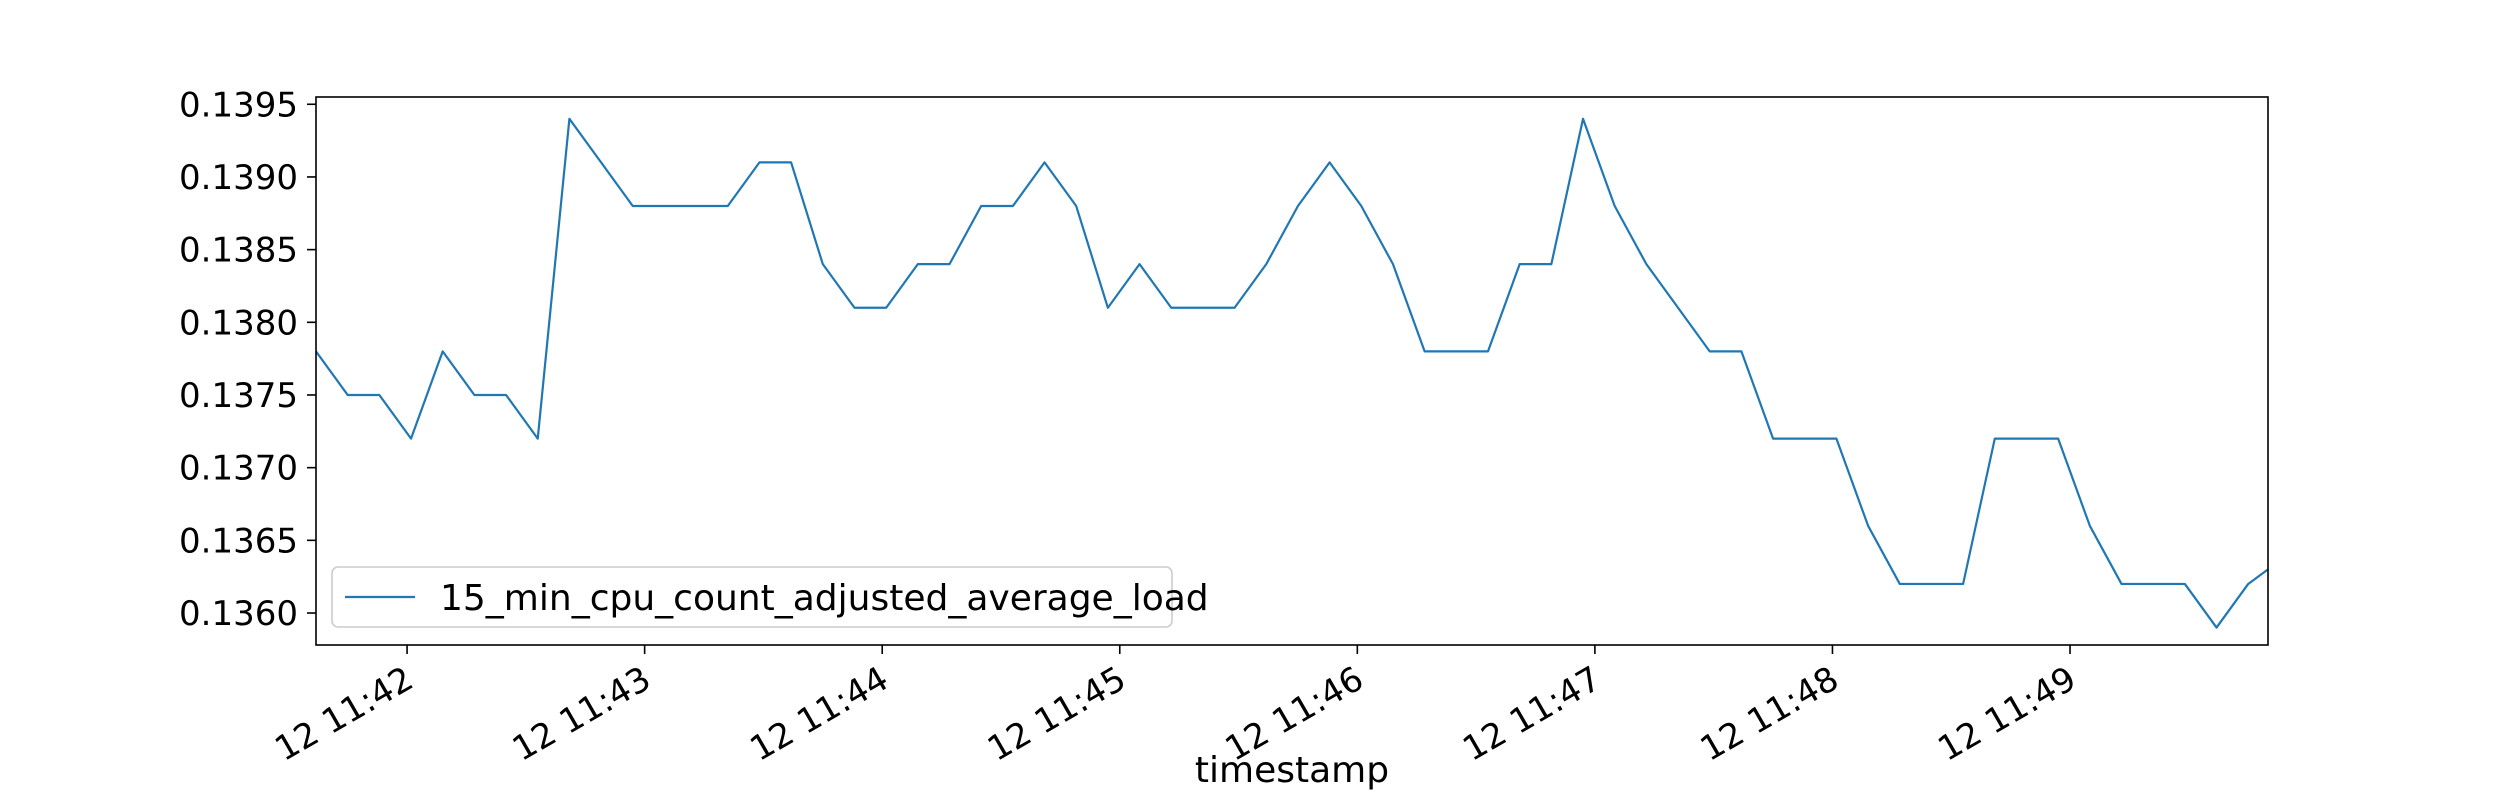 The height and width of the screenshot is (800, 2500). What do you see at coordinates (238, 323) in the screenshot?
I see `y-tick-label: 0.1380` at bounding box center [238, 323].